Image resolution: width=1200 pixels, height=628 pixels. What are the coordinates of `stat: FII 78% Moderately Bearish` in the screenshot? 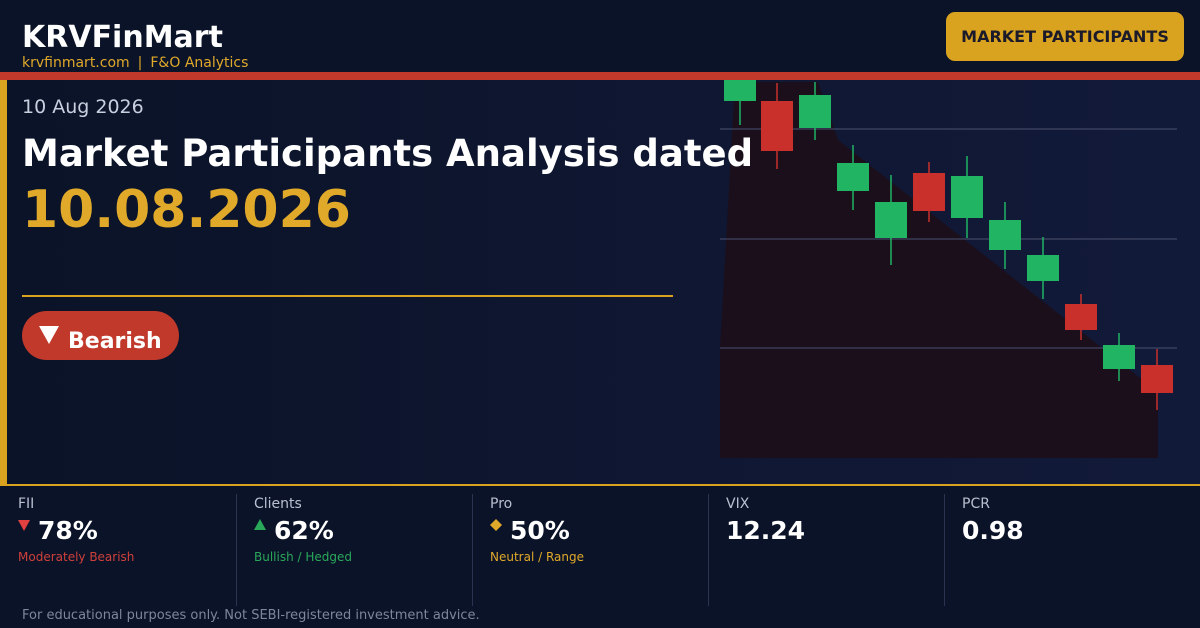 It's located at (118, 550).